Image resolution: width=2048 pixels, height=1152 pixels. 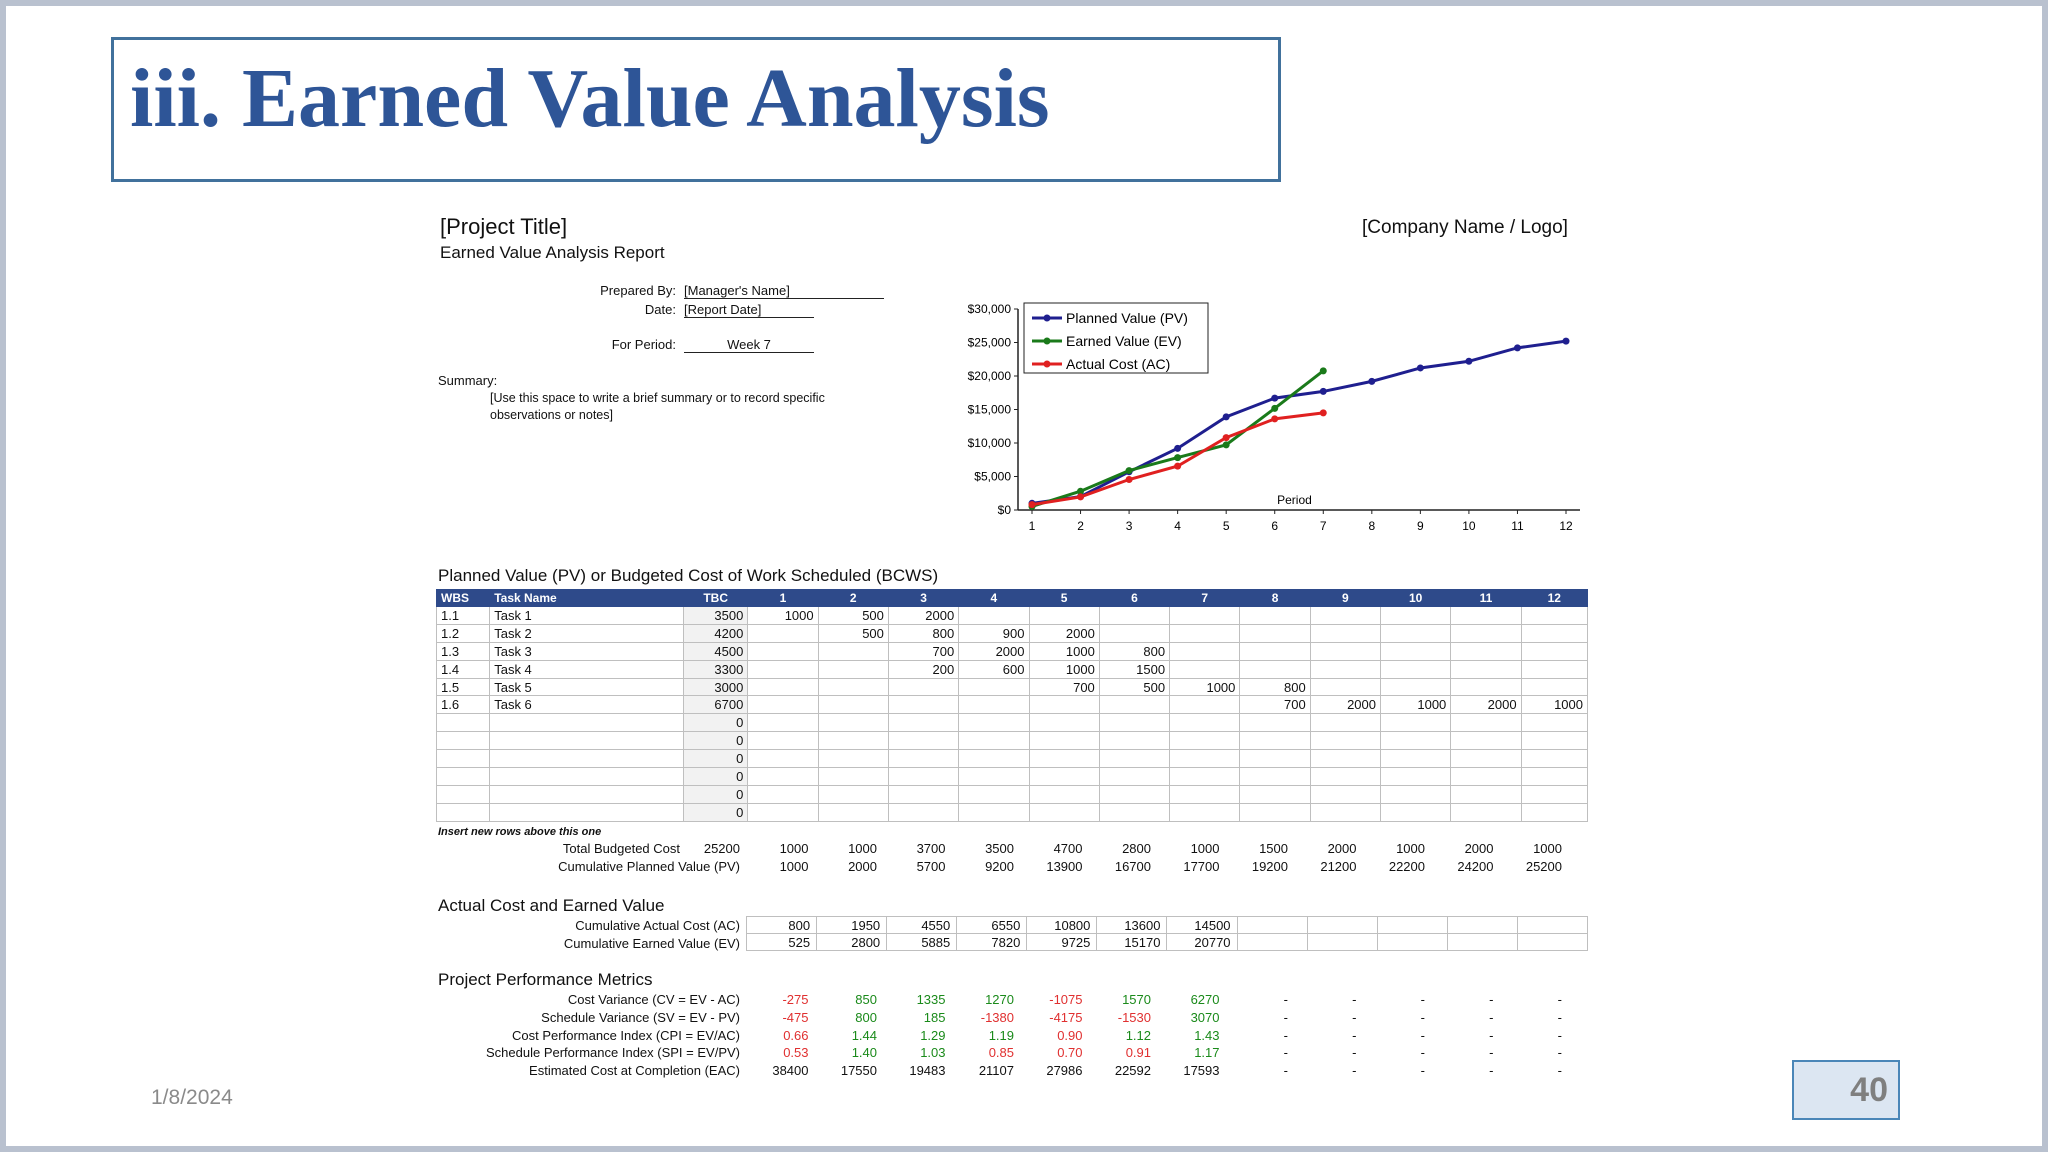 I want to click on table-cell: 1.3, so click(x=463, y=651).